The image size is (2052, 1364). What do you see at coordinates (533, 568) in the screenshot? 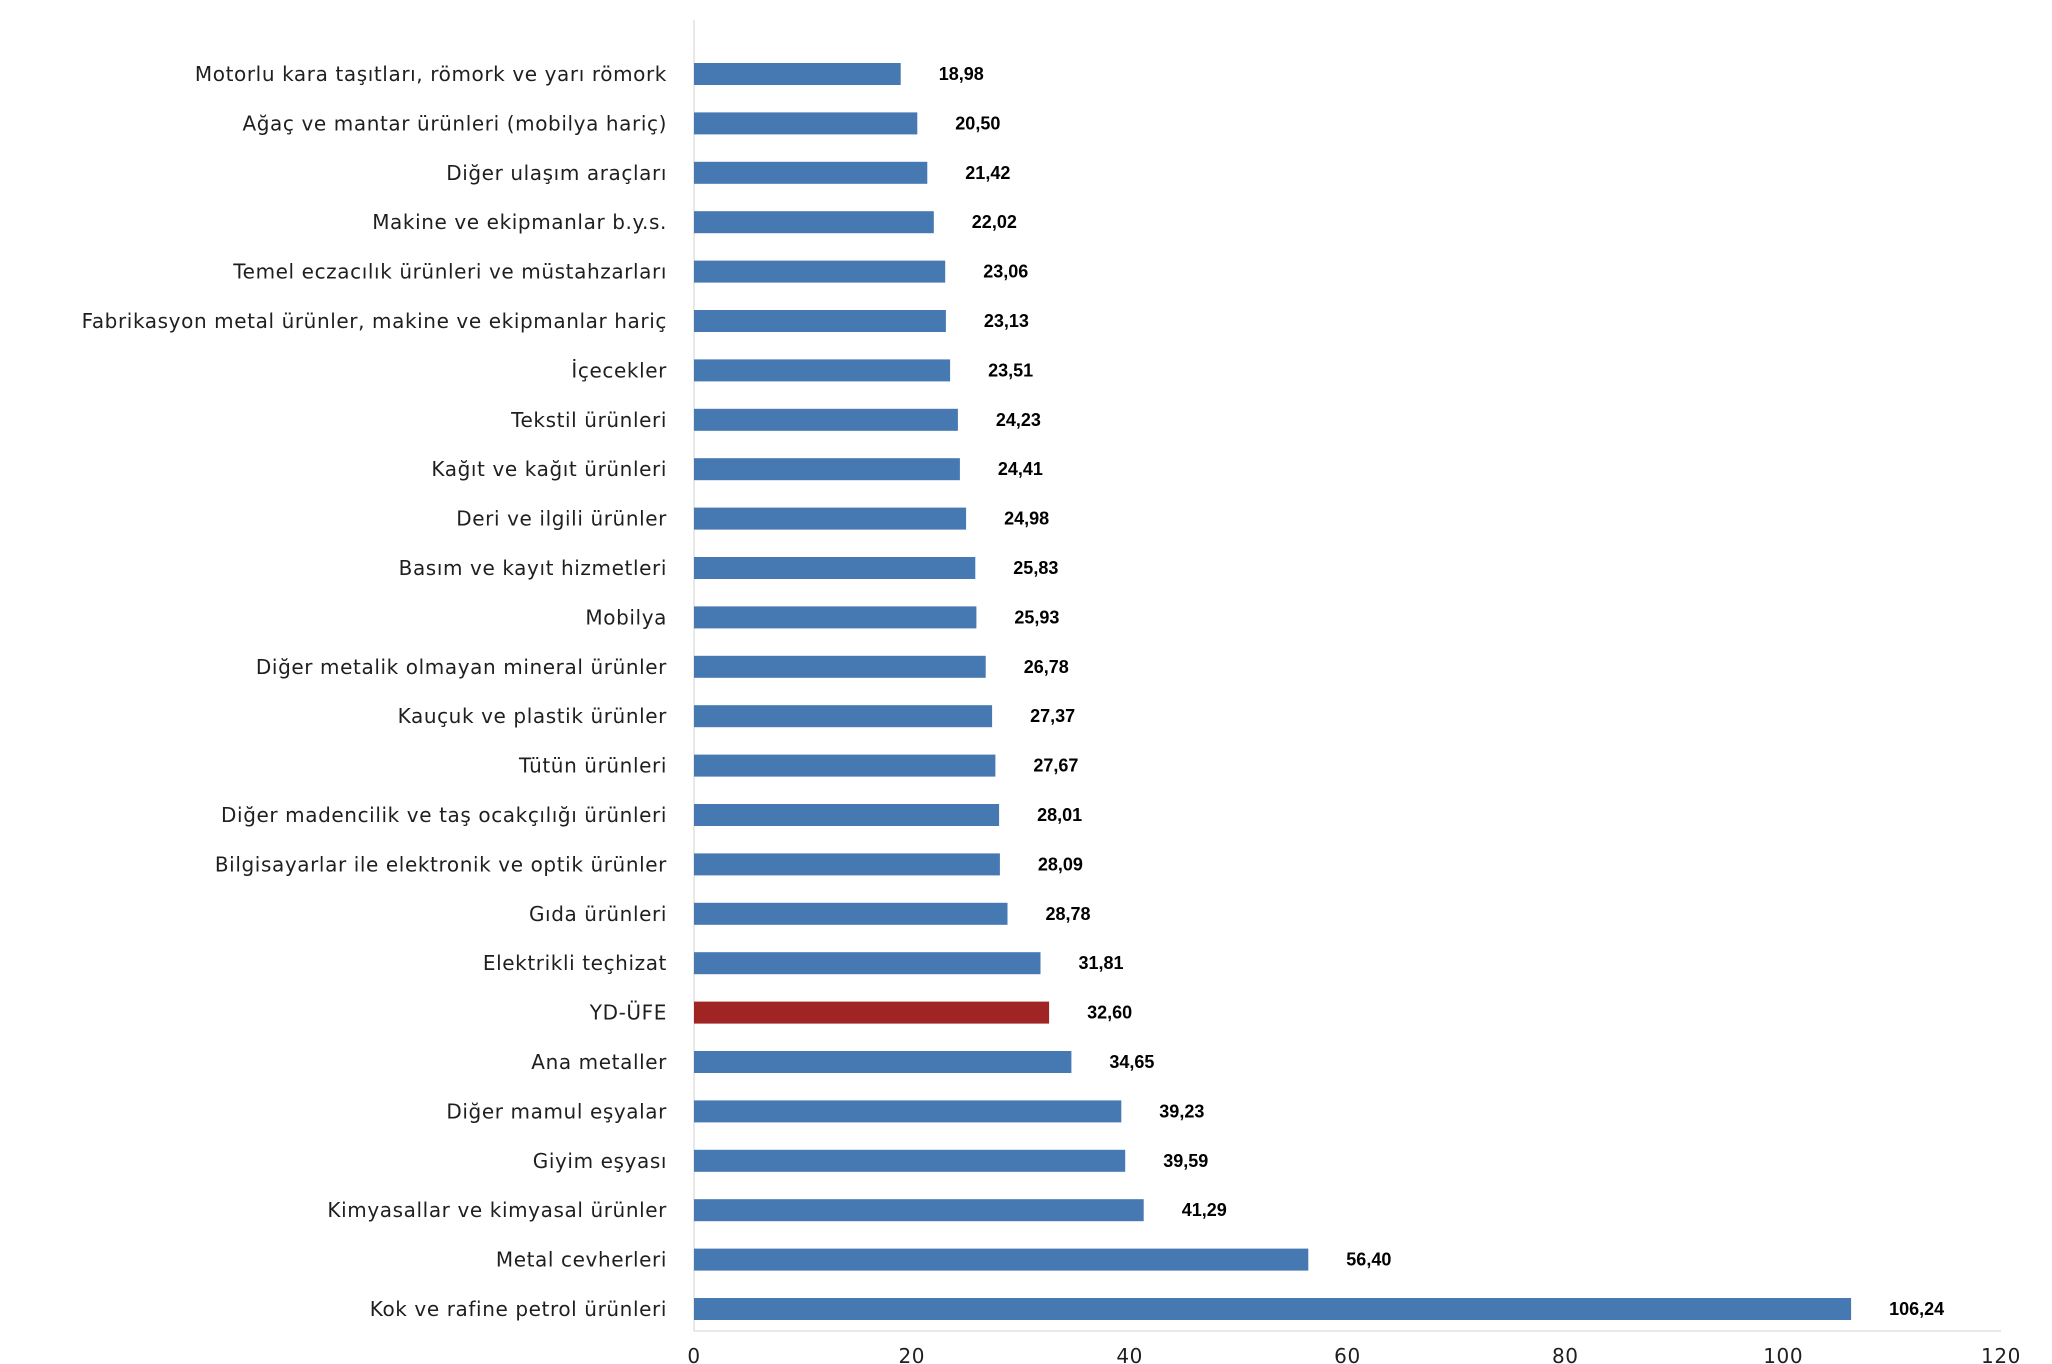
I see `category-label: Basım ve kayıt hizmetleri` at bounding box center [533, 568].